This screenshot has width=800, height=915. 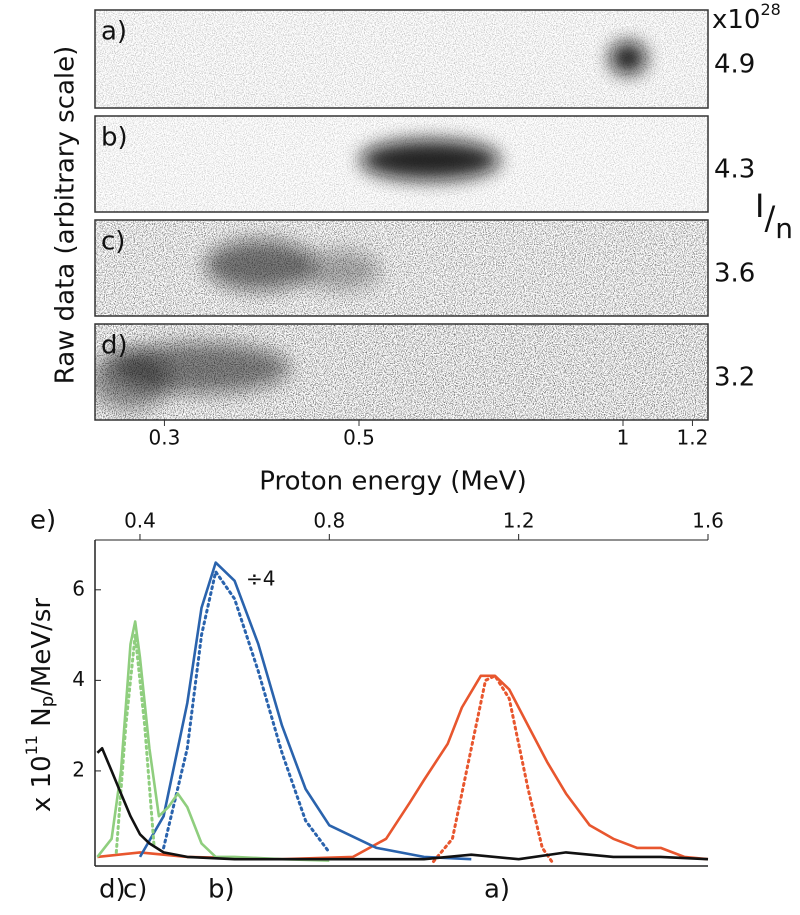 I want to click on ylabel-prefix: x 10, so click(x=42, y=783).